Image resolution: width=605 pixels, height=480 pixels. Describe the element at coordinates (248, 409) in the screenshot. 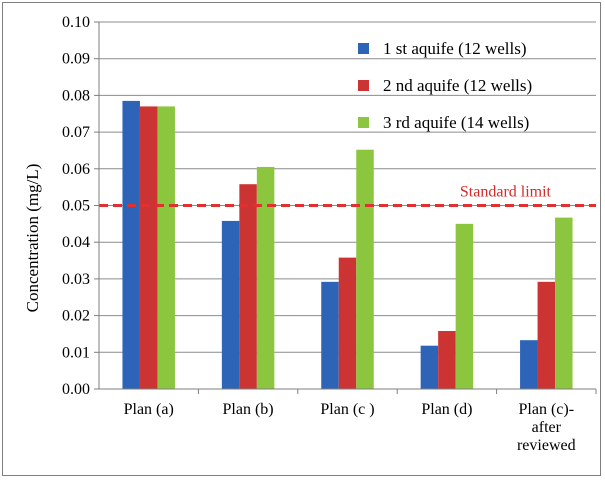

I see `x-tick-label: Plan (b)` at that location.